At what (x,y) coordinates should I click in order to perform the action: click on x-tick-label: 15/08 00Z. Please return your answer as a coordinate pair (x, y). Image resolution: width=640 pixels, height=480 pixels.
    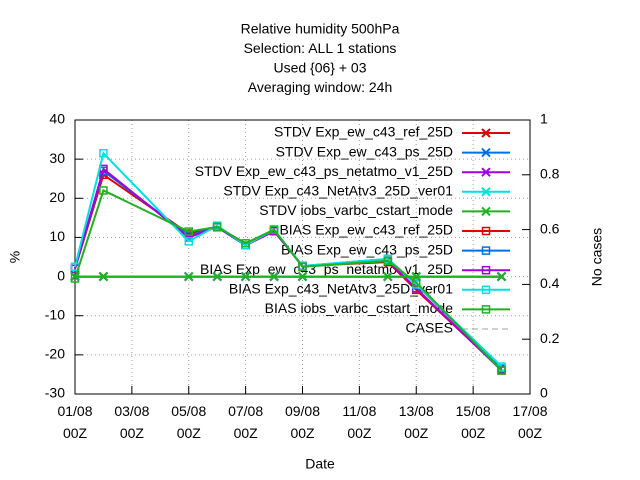
    Looking at the image, I should click on (473, 422).